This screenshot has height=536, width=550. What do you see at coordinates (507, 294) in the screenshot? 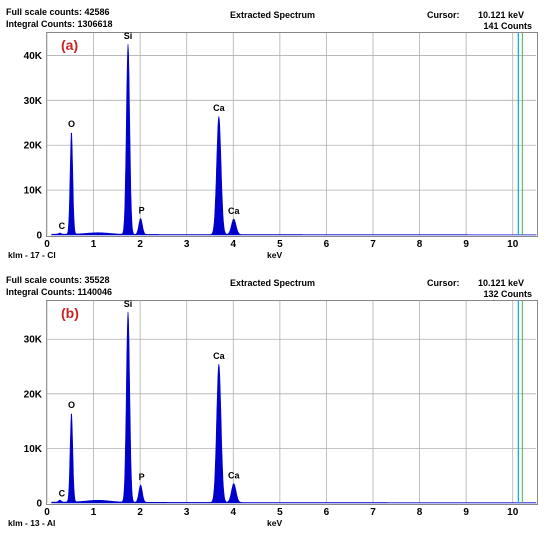
I see `cursor-counts: 132 Counts` at bounding box center [507, 294].